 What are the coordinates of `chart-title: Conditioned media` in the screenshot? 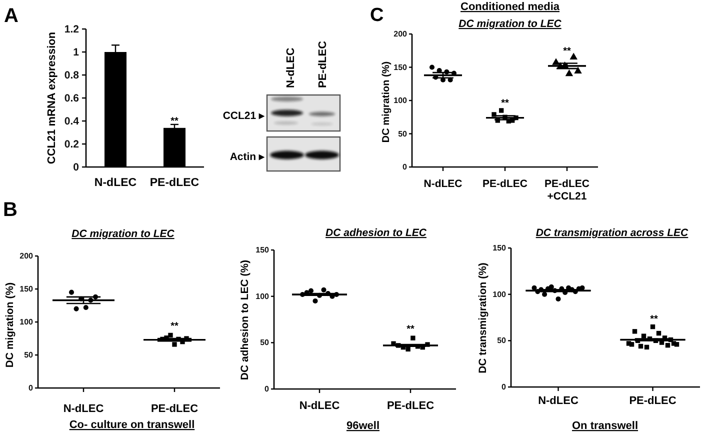 It's located at (510, 7).